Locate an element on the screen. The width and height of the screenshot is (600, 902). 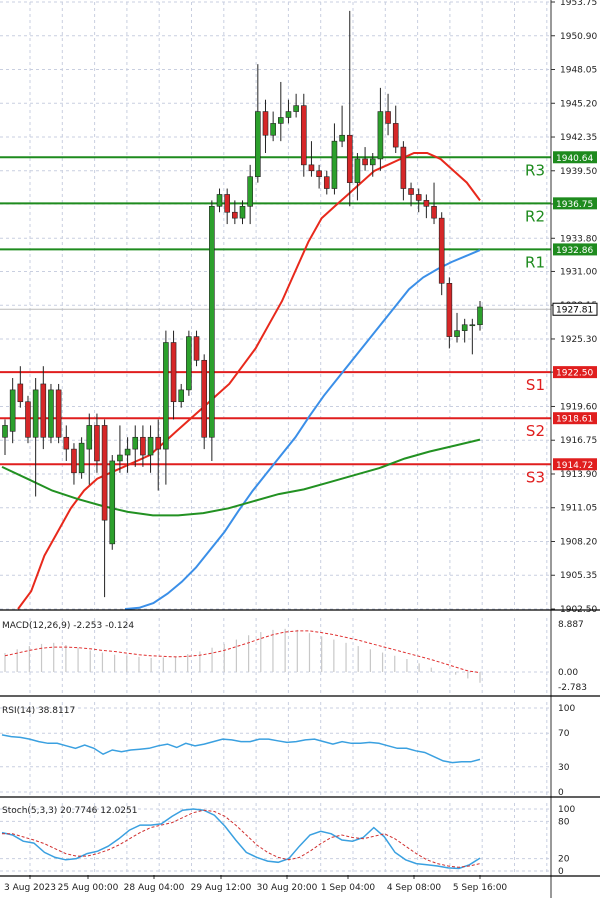
price-tick-label: 1942.35 is located at coordinates (578, 138).